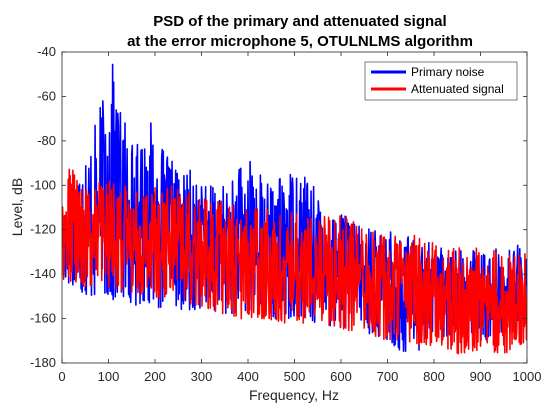  What do you see at coordinates (295, 376) in the screenshot?
I see `x-tick-label: 500` at bounding box center [295, 376].